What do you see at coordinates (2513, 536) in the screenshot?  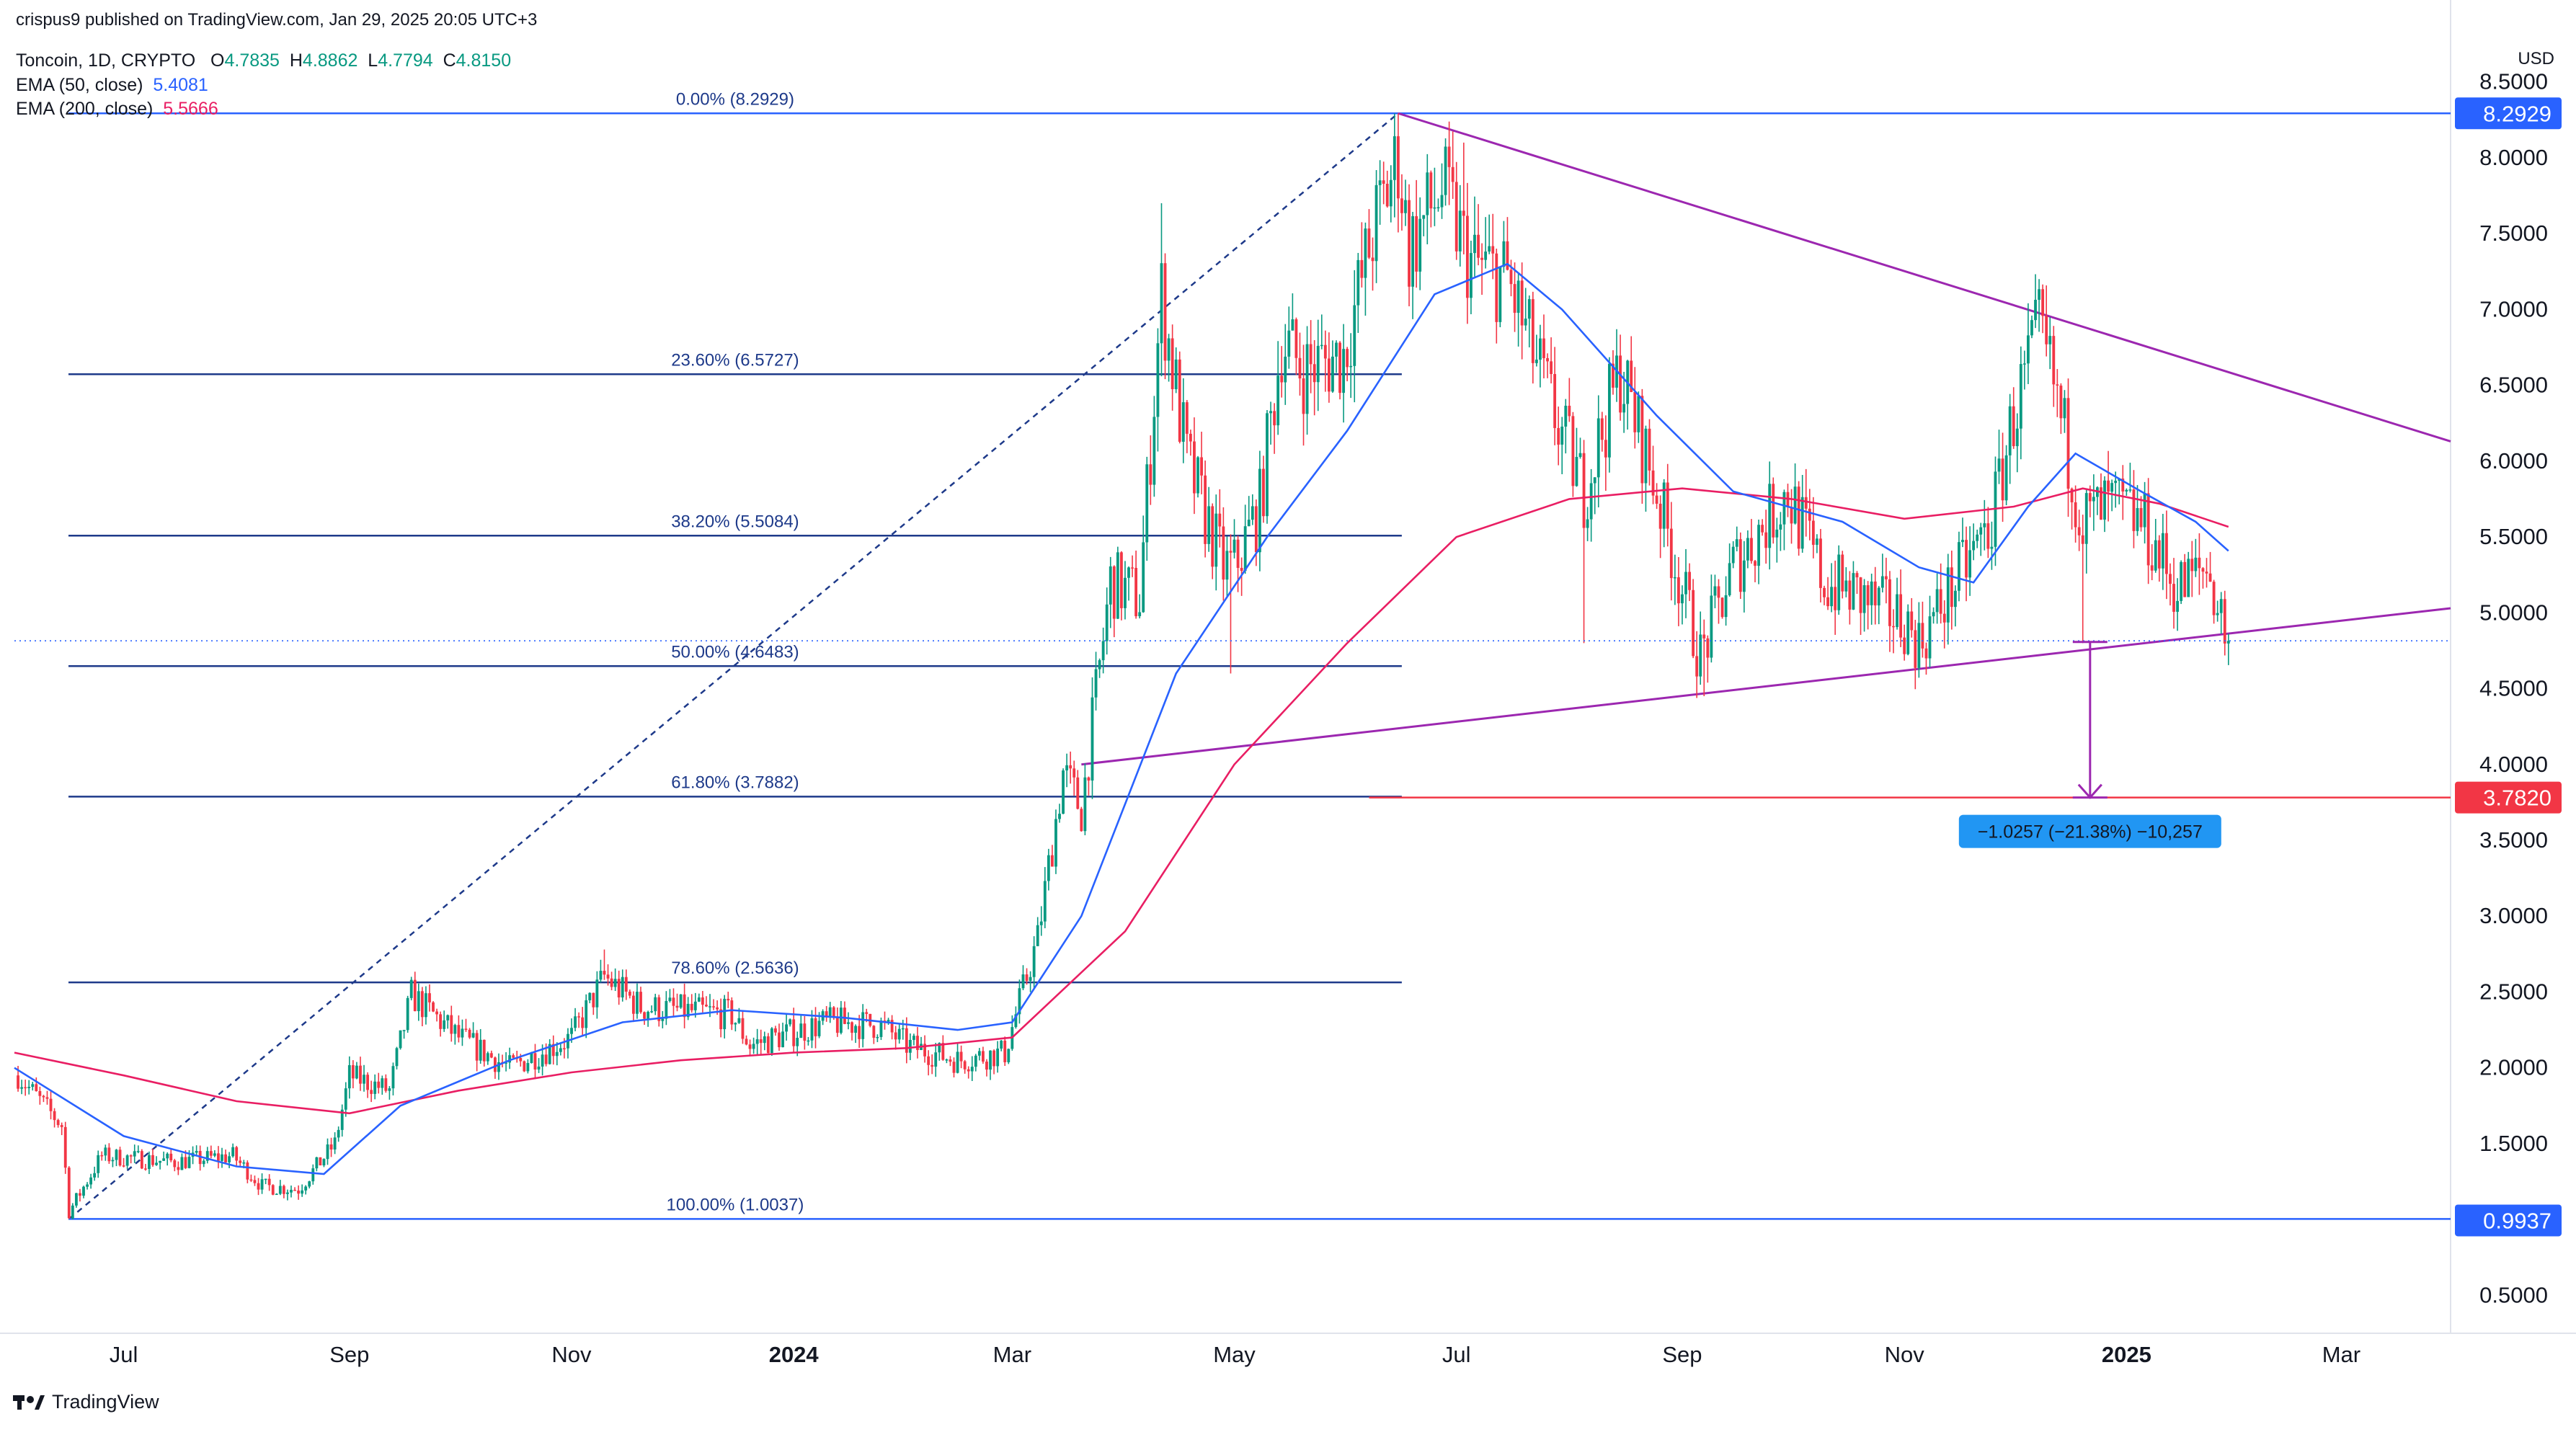 I see `y-tick-label: 5.5000` at bounding box center [2513, 536].